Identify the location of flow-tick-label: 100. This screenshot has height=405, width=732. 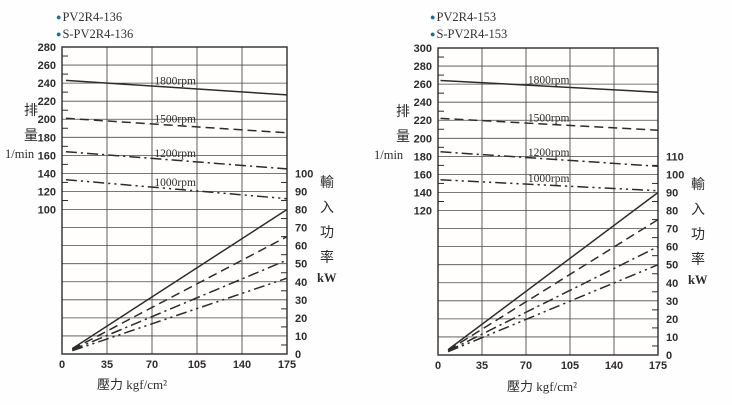
(47, 211).